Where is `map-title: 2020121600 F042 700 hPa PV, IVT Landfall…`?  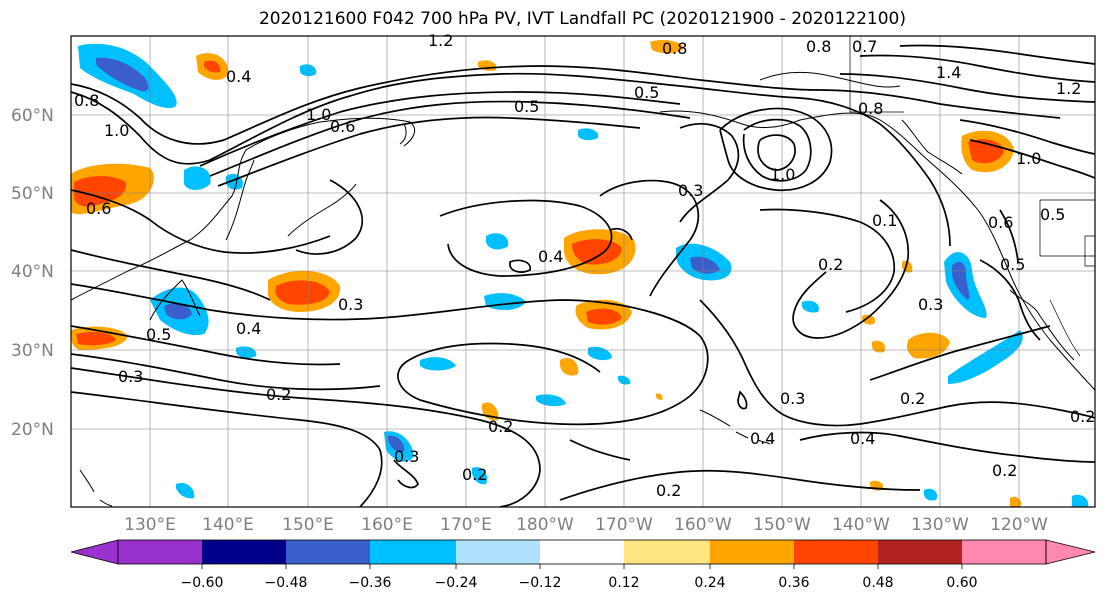 map-title: 2020121600 F042 700 hPa PV, IVT Landfall… is located at coordinates (582, 19).